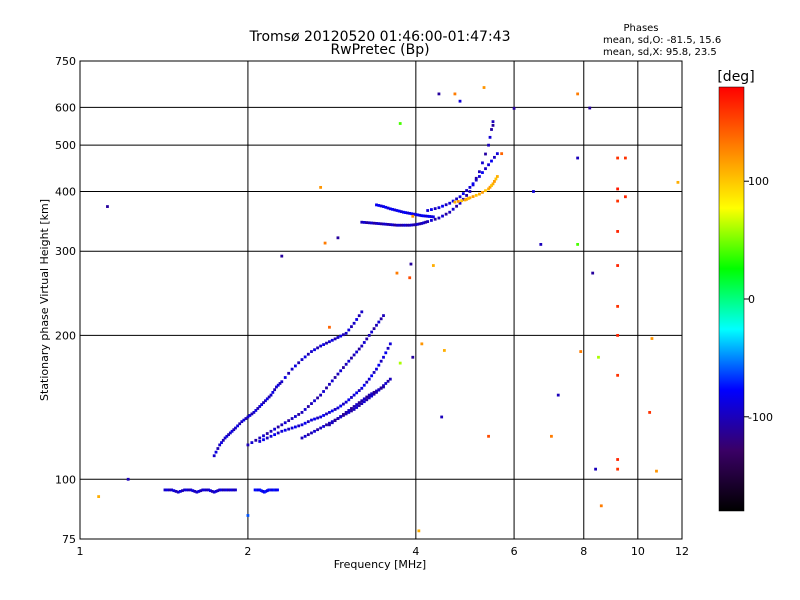 The height and width of the screenshot is (600, 800). Describe the element at coordinates (65, 145) in the screenshot. I see `y-tick-label: 500` at that location.